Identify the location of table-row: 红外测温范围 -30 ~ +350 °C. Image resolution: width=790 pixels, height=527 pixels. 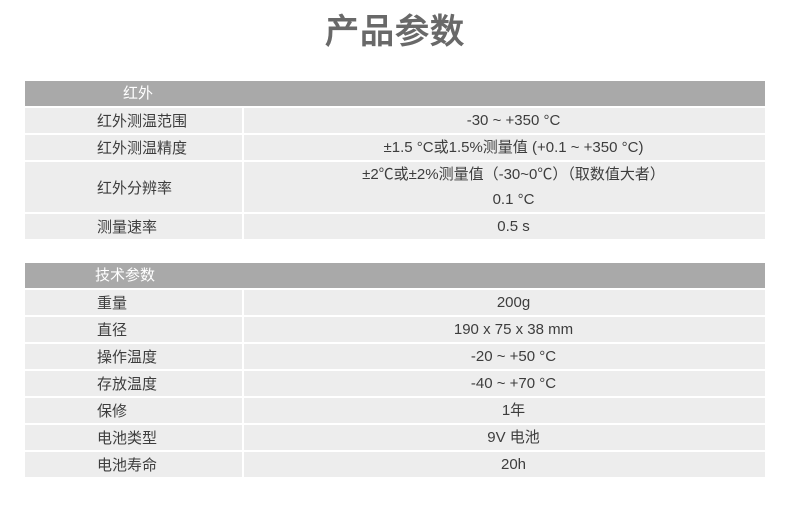
(395, 120).